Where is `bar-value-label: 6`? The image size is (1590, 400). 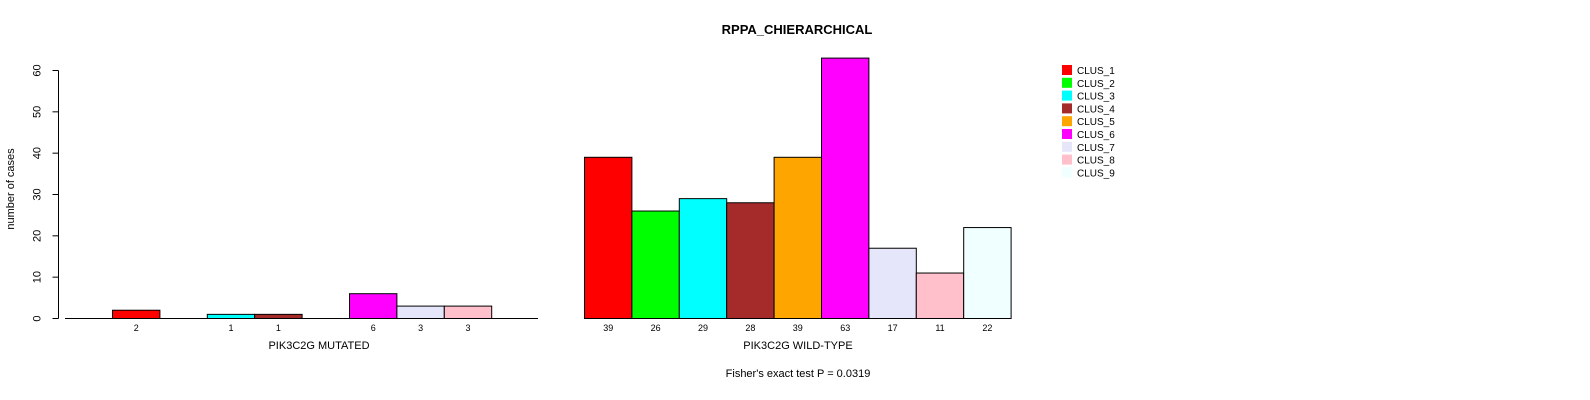 bar-value-label: 6 is located at coordinates (373, 328).